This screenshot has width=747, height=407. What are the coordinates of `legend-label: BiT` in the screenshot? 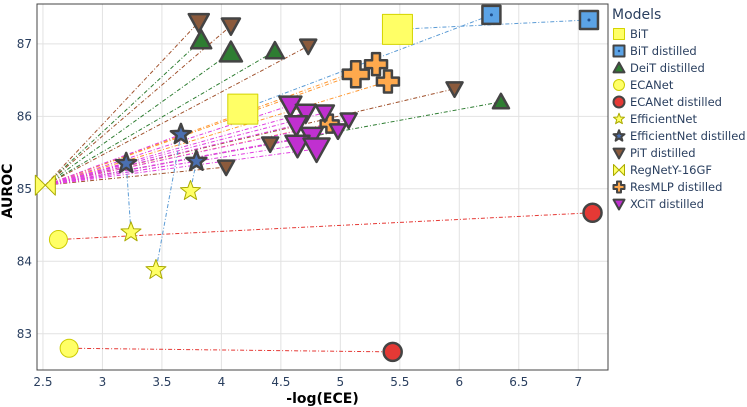 It's located at (639, 34).